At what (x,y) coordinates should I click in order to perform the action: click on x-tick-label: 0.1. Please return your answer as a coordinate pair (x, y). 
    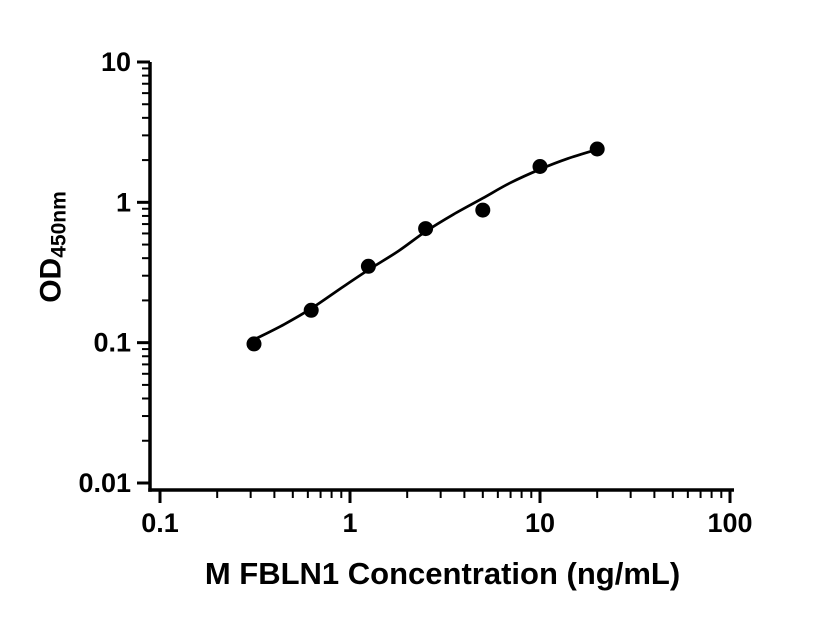
    Looking at the image, I should click on (160, 523).